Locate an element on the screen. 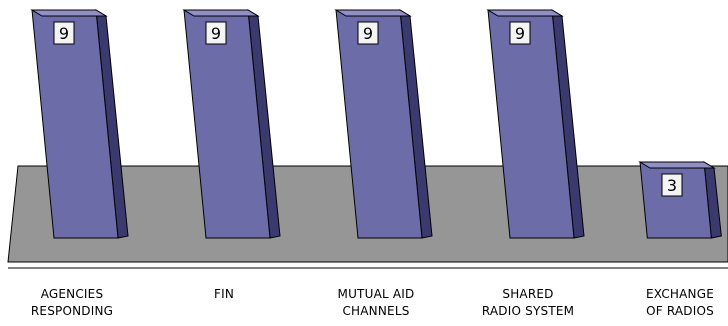  category-label-line: MUTUAL AID is located at coordinates (376, 294).